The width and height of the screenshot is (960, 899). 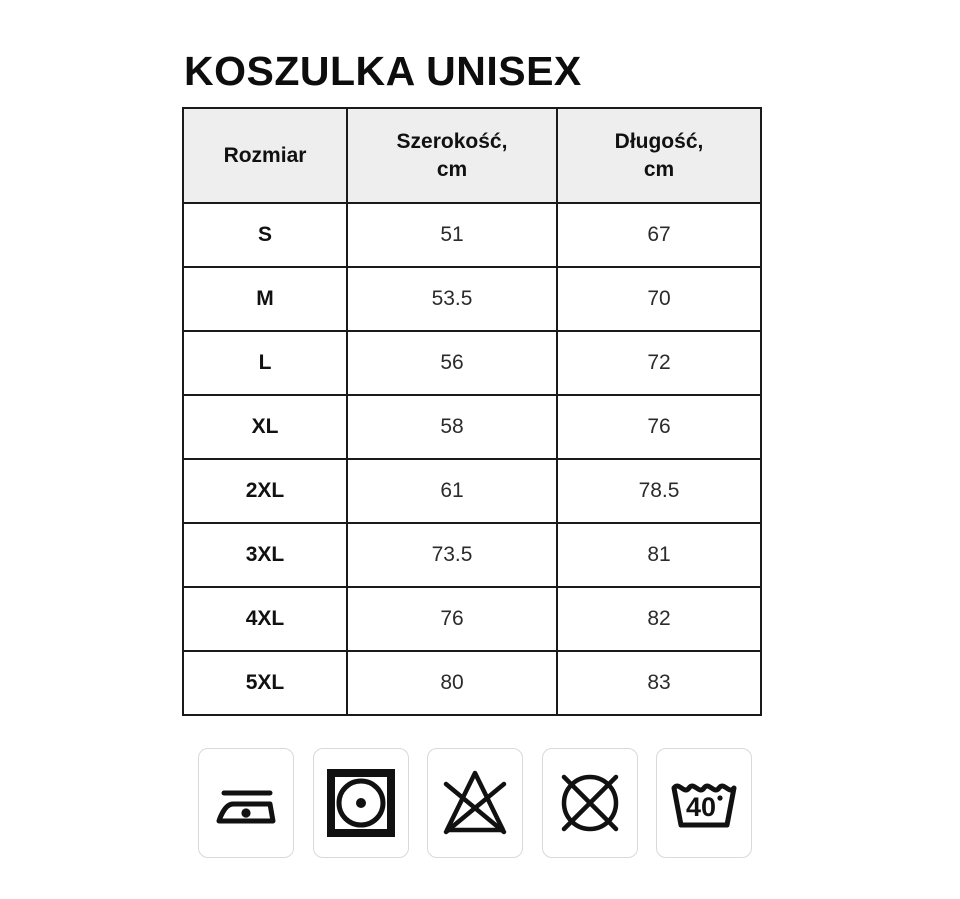 I want to click on tumble-dry-dot-icon, so click(x=360, y=803).